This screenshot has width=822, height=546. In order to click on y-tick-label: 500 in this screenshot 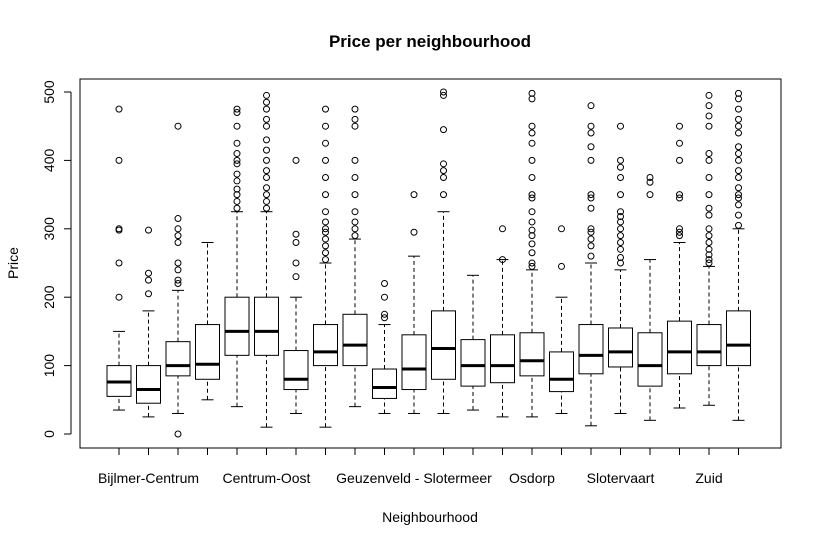, I will do `click(49, 92)`.